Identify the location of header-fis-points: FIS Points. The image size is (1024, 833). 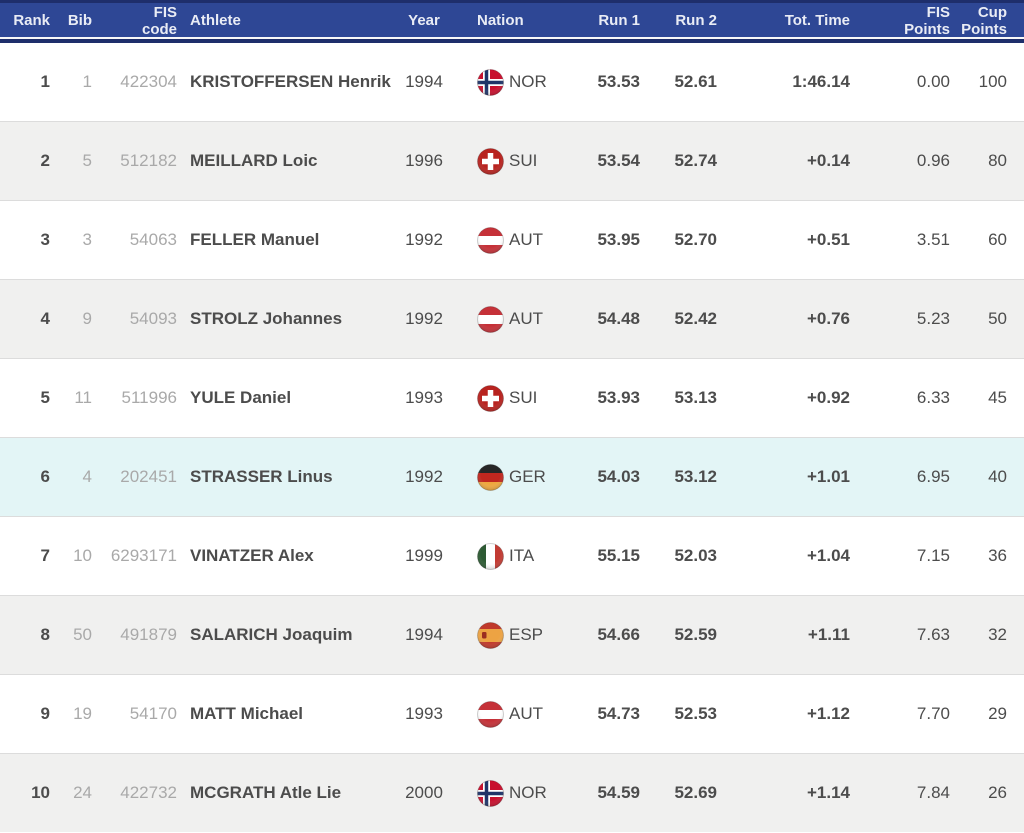
(900, 21).